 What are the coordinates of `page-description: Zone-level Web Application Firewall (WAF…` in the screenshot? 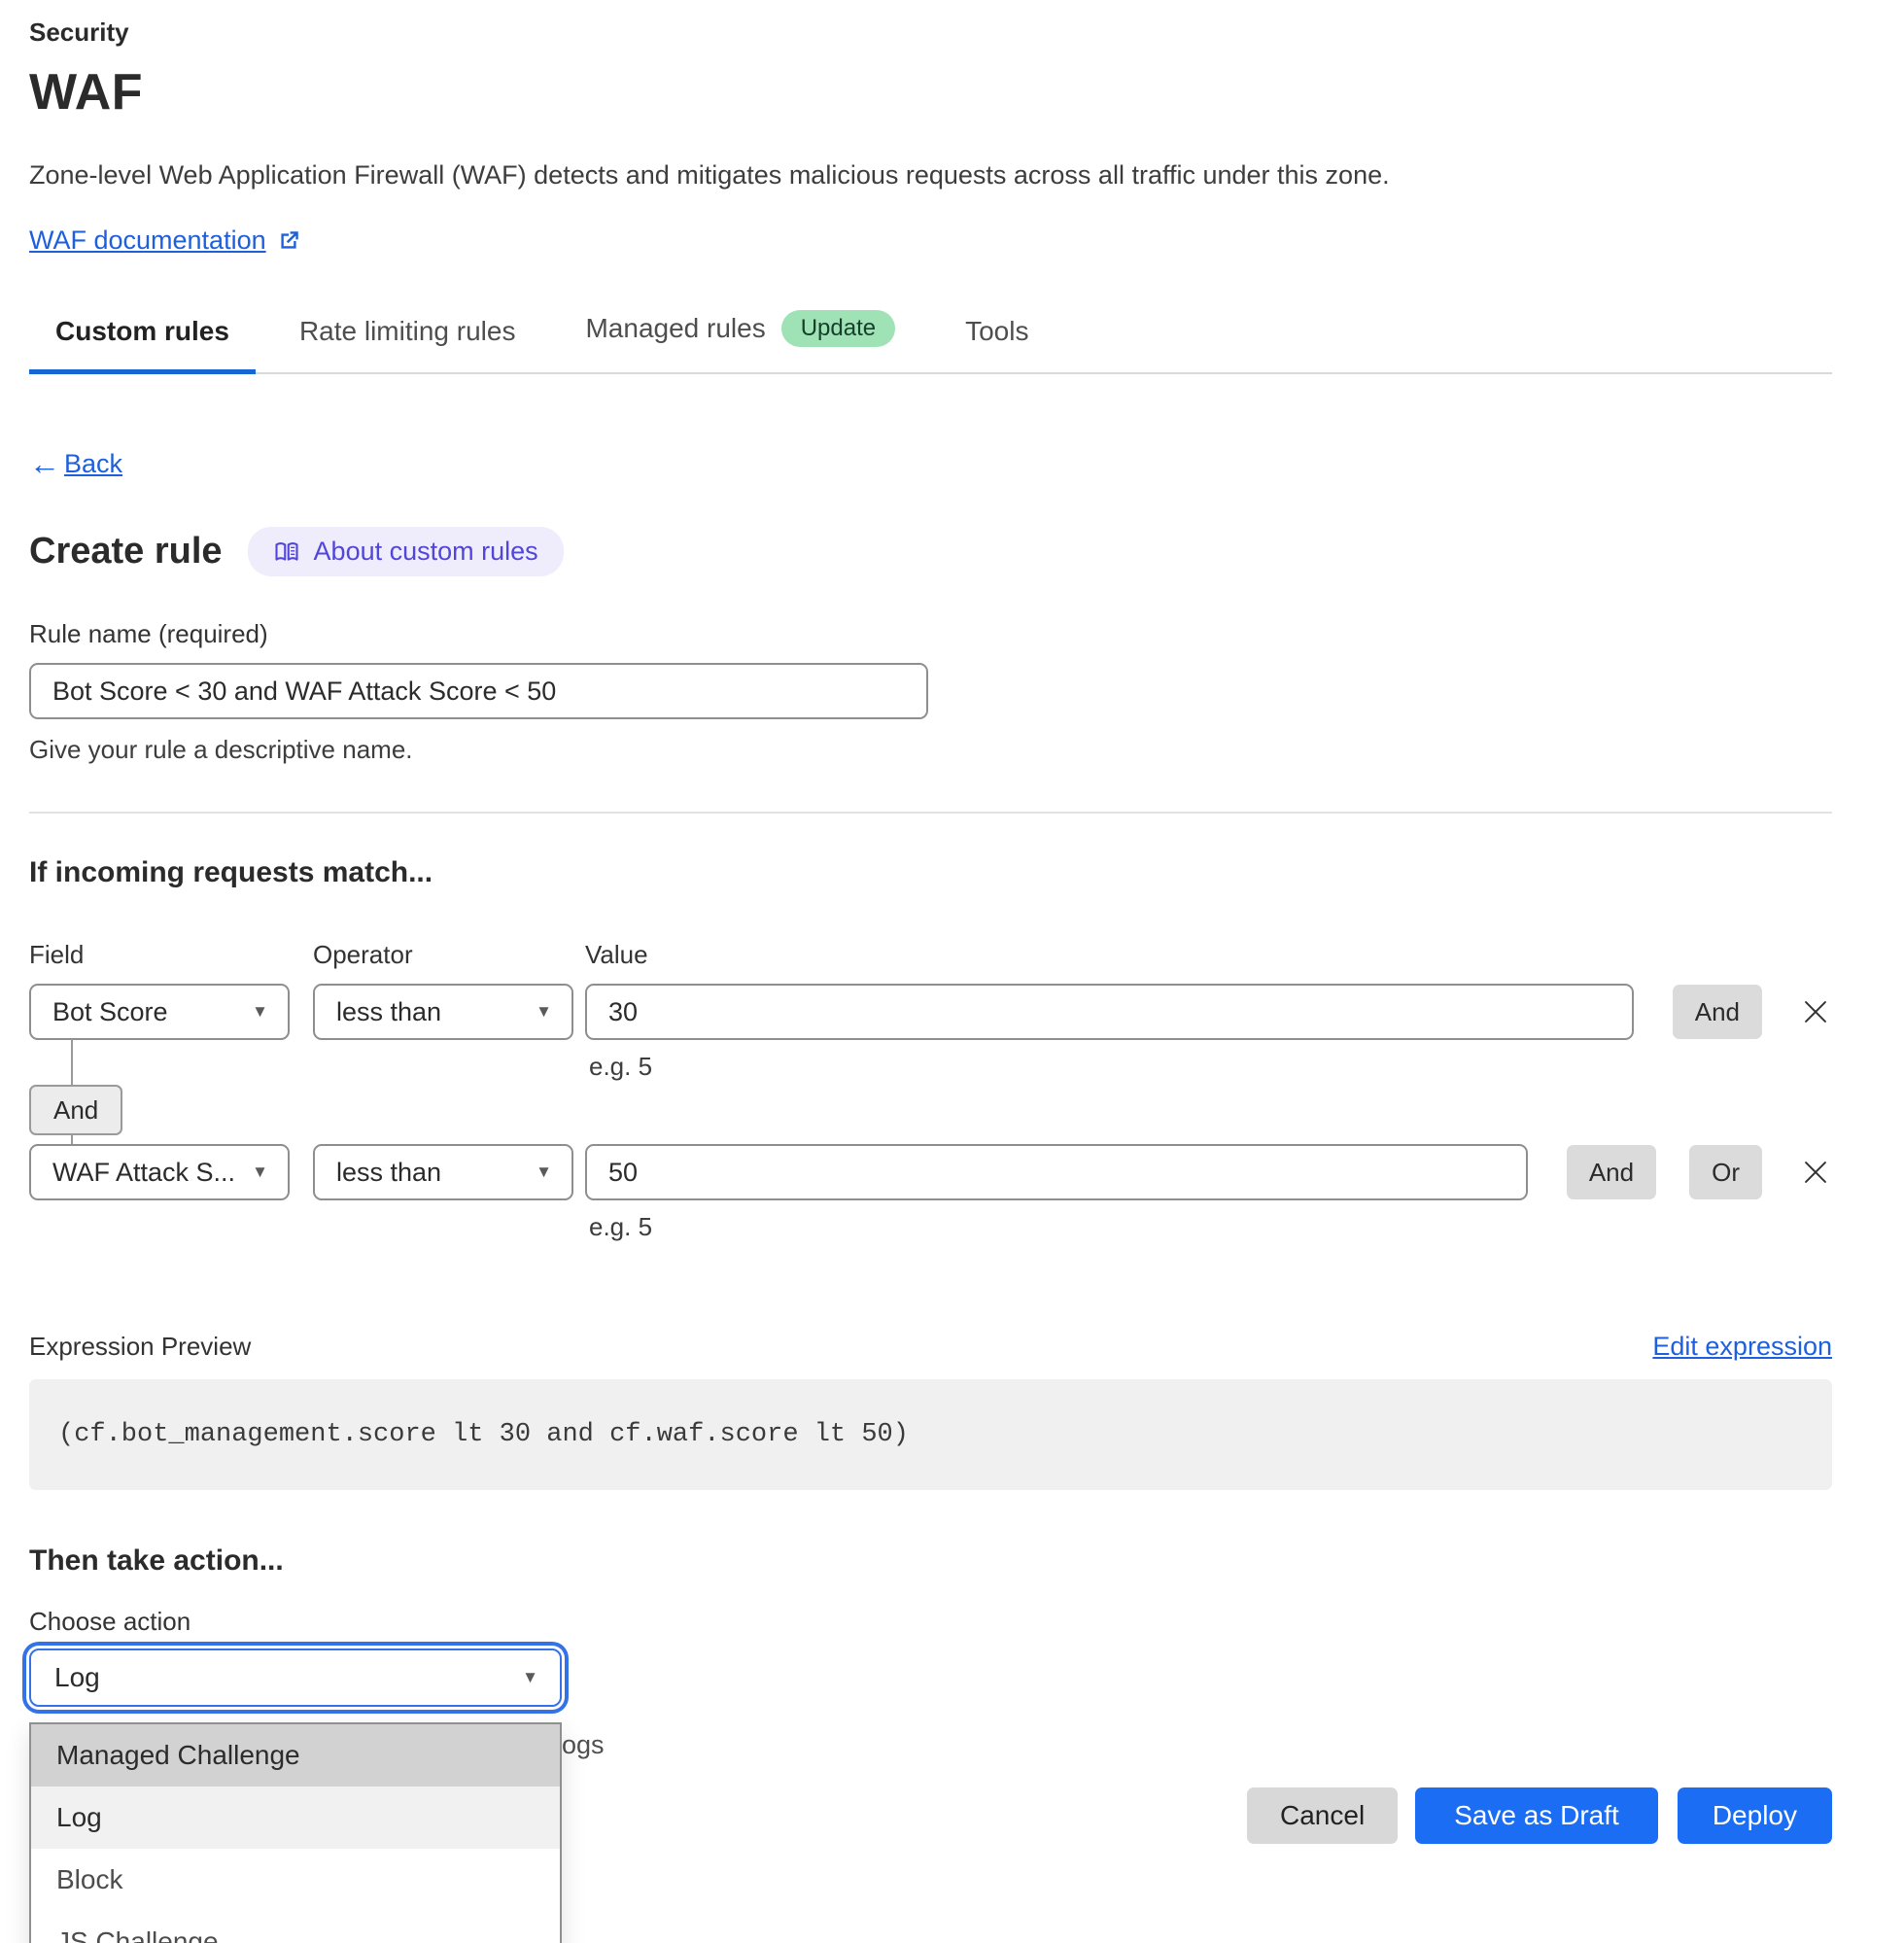 It's located at (709, 175).